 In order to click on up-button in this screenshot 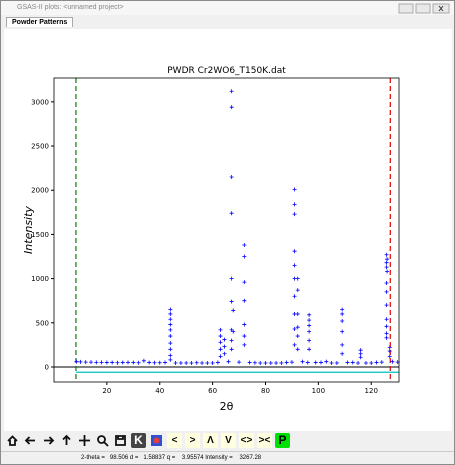, I will do `click(66, 440)`.